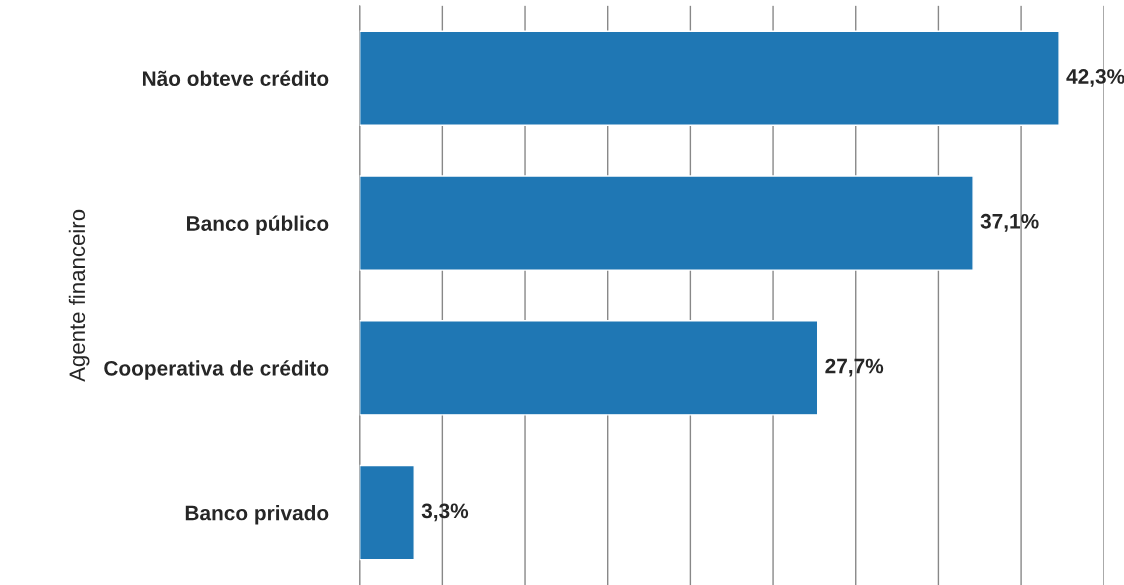 The height and width of the screenshot is (585, 1124). I want to click on y-tick-label: Não obteve crédito, so click(235, 78).